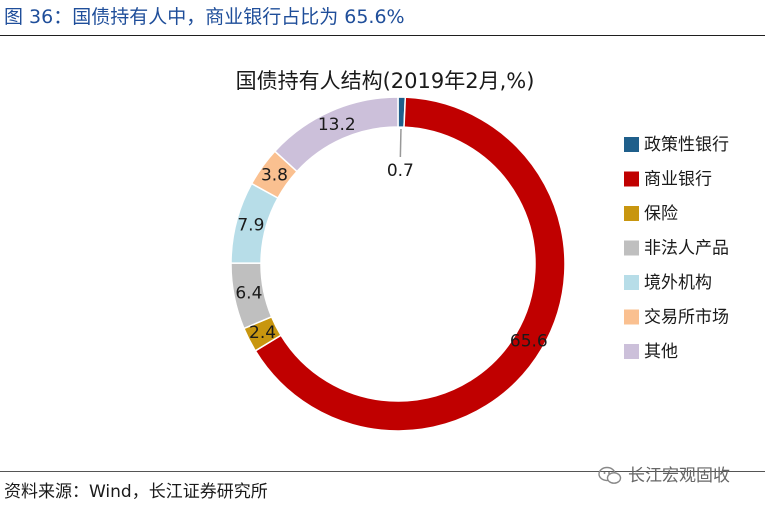  What do you see at coordinates (661, 352) in the screenshot?
I see `legend-label-7: 其他` at bounding box center [661, 352].